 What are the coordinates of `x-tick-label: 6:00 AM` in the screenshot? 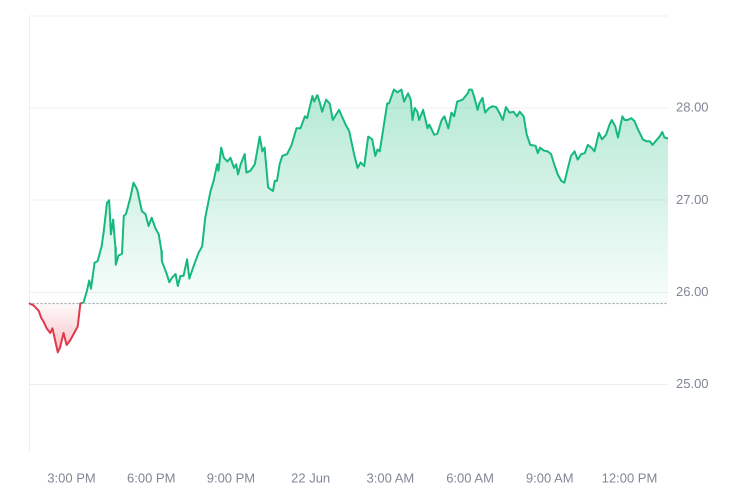 It's located at (470, 478).